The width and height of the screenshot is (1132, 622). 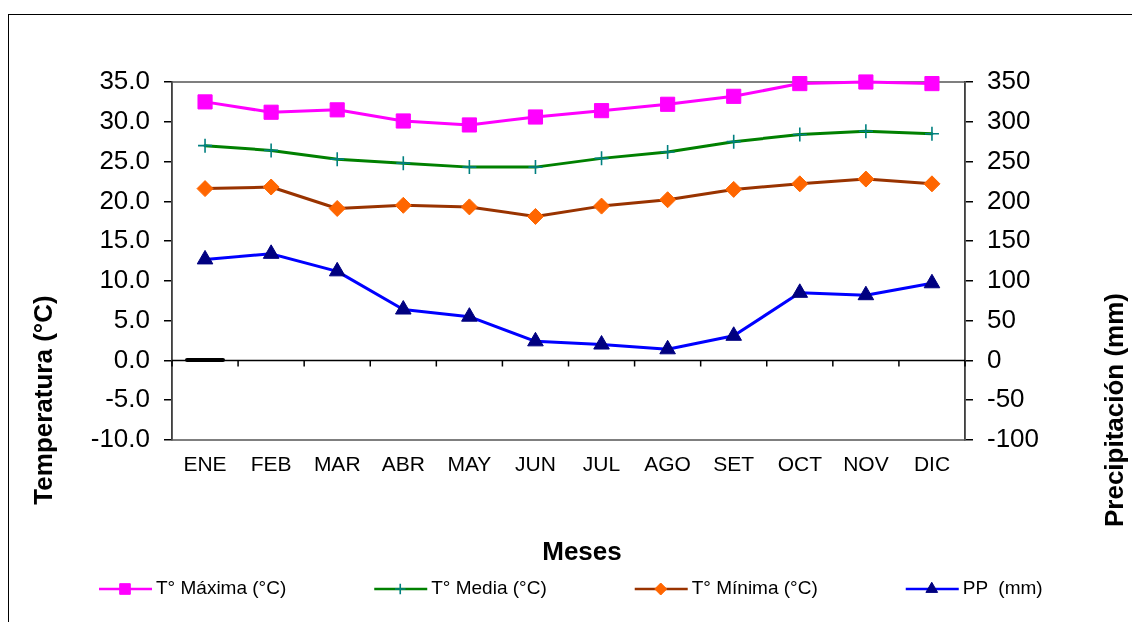 What do you see at coordinates (1009, 239) in the screenshot?
I see `y2-tick-label: 150` at bounding box center [1009, 239].